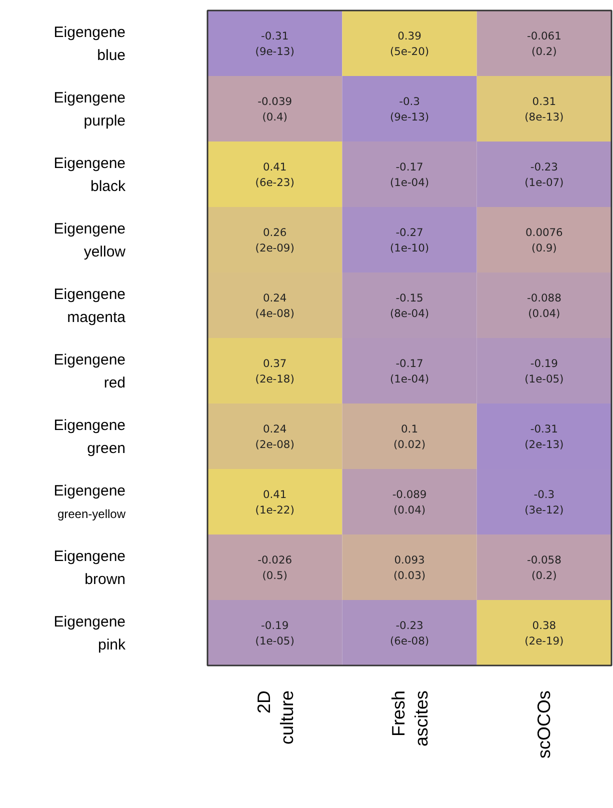 The image size is (613, 808). I want to click on annotation: (0.4), so click(275, 117).